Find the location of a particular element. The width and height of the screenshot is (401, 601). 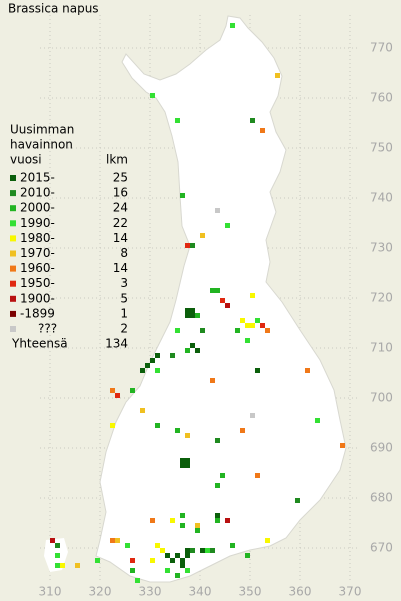

legend-label: 2000- is located at coordinates (37, 208).